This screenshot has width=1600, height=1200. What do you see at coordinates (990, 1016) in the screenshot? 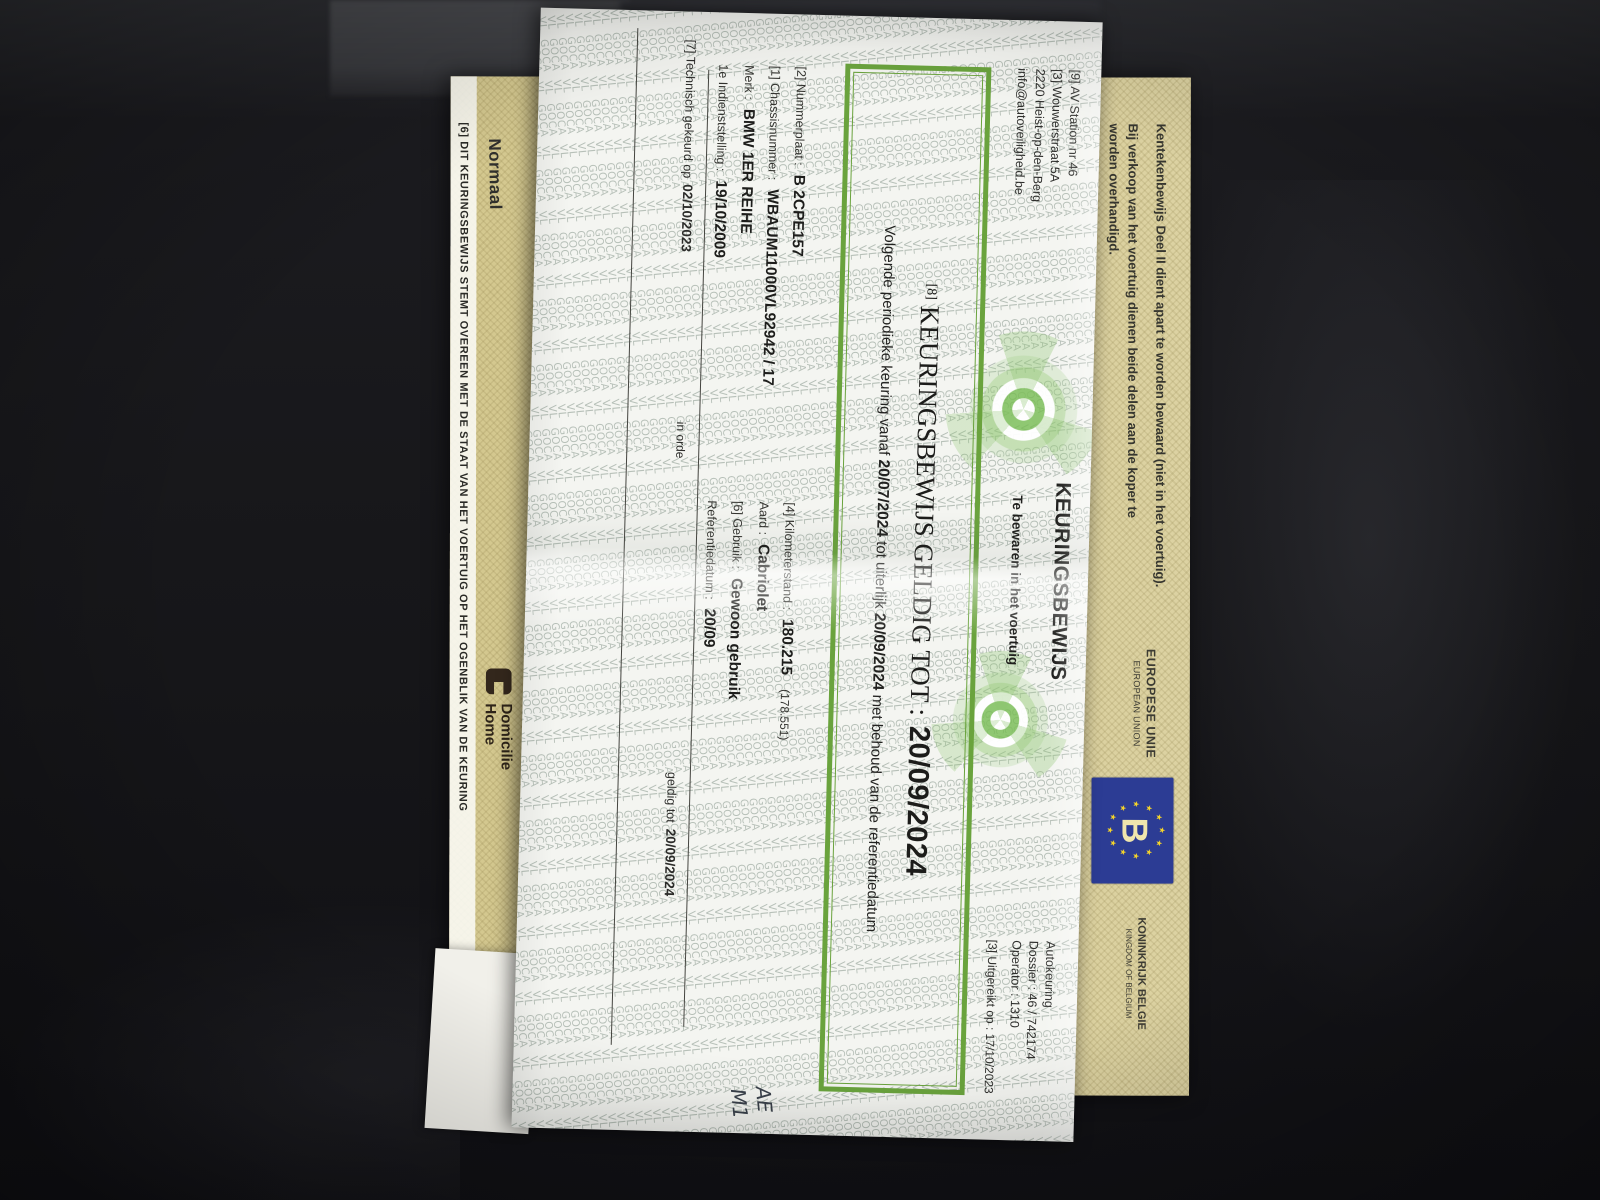
I see `issued-date: [3] Uitgereikt op : 17/10/2023` at bounding box center [990, 1016].